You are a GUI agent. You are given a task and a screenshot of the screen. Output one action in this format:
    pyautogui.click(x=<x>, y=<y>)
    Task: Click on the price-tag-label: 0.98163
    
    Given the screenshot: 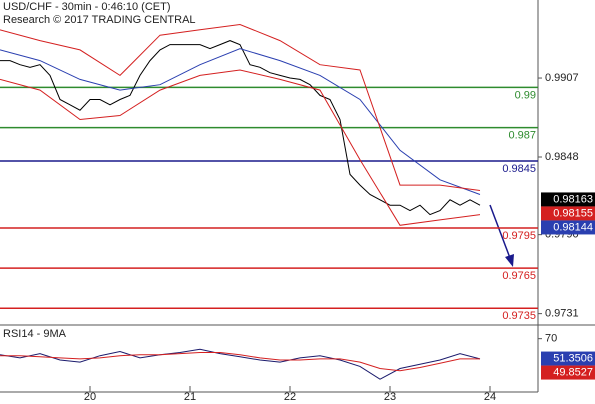 What is the action you would take?
    pyautogui.click(x=573, y=199)
    